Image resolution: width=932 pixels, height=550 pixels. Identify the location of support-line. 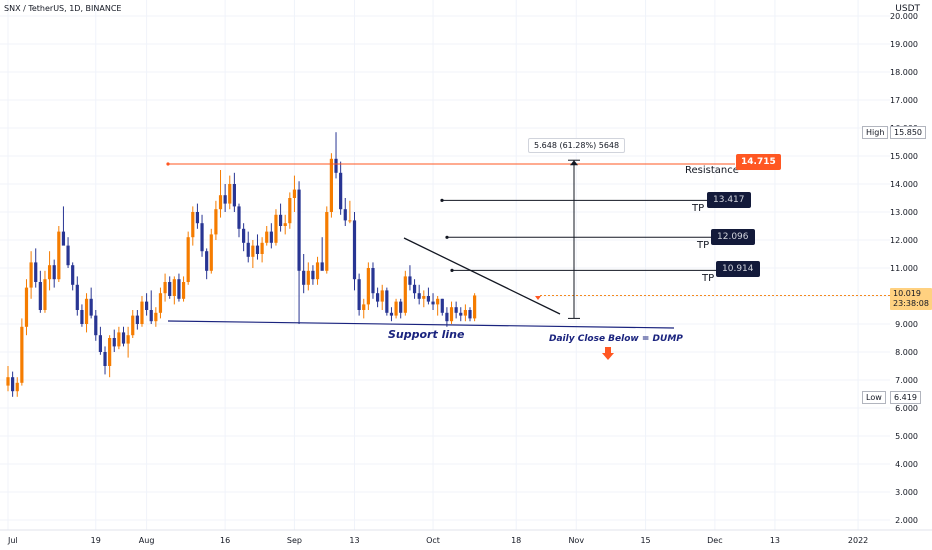
(421, 324).